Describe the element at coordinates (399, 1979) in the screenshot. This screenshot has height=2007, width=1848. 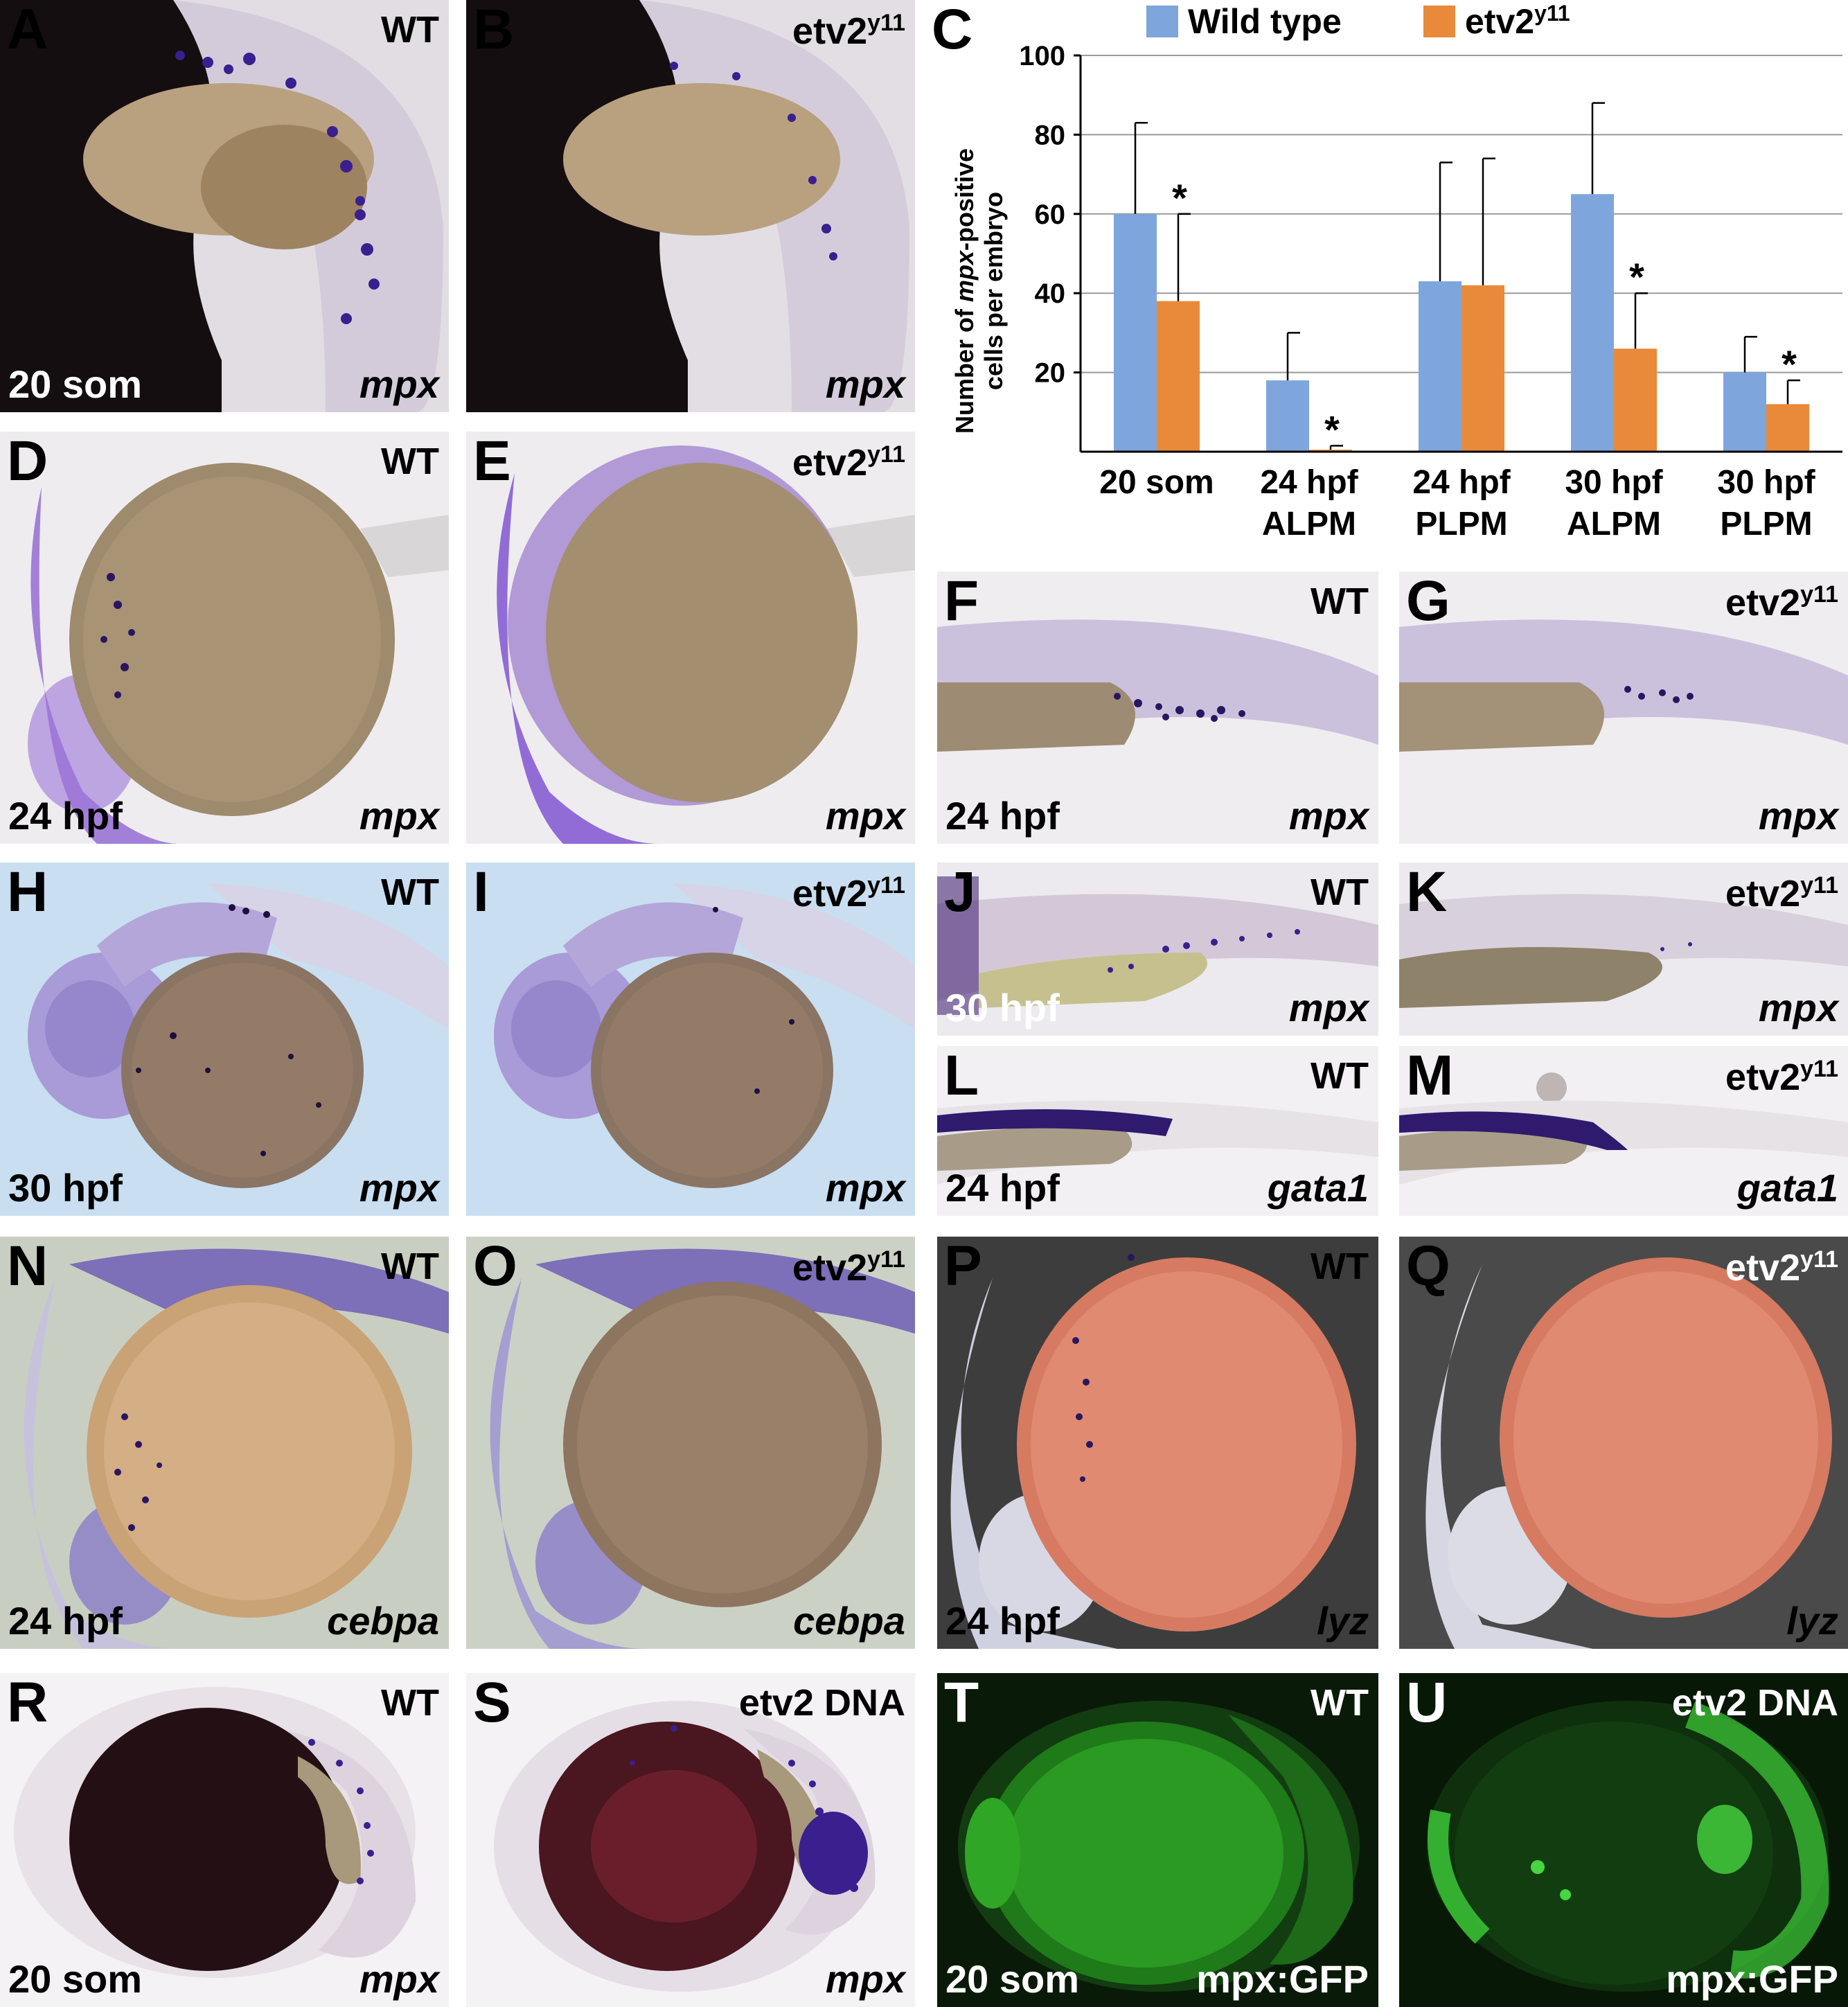
I see `probe-label-R: mpx` at that location.